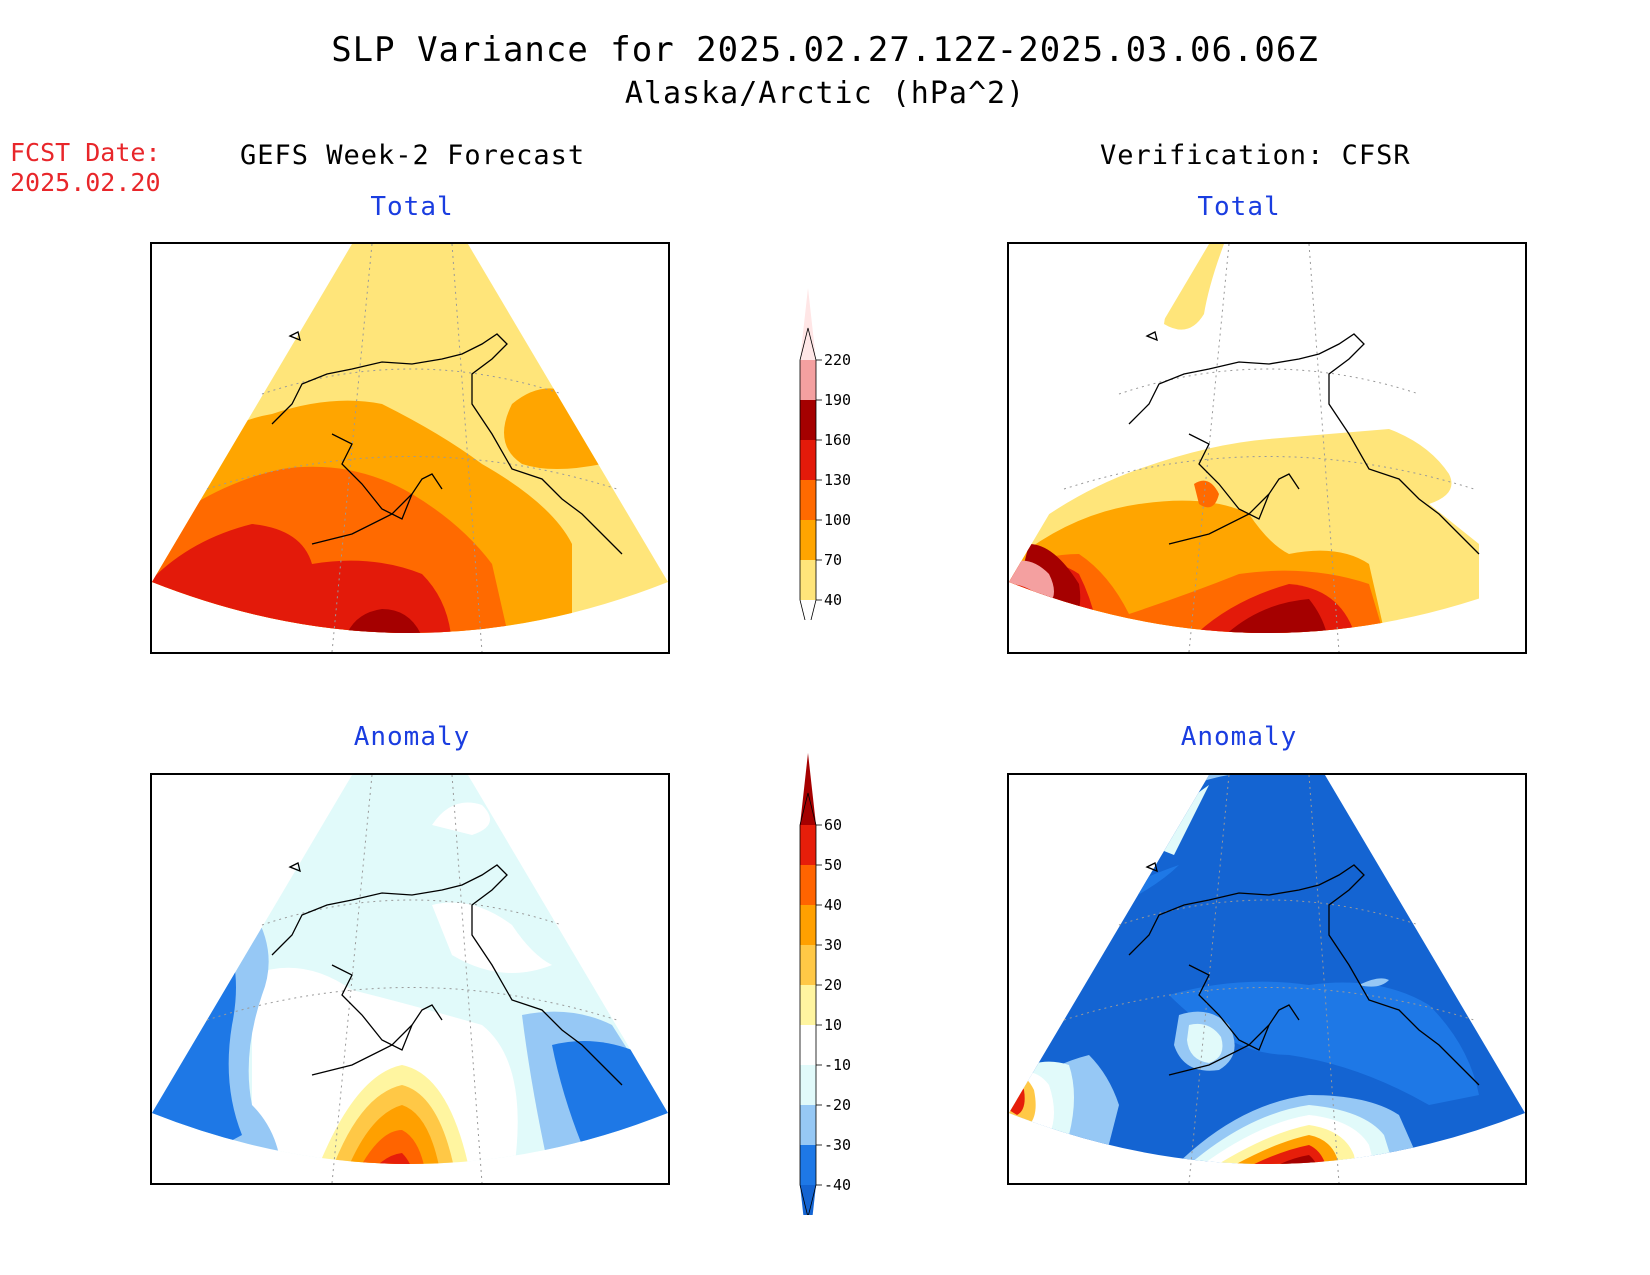 The image size is (1650, 1275). Describe the element at coordinates (837, 440) in the screenshot. I see `colorbar-tick-label: 160` at that location.